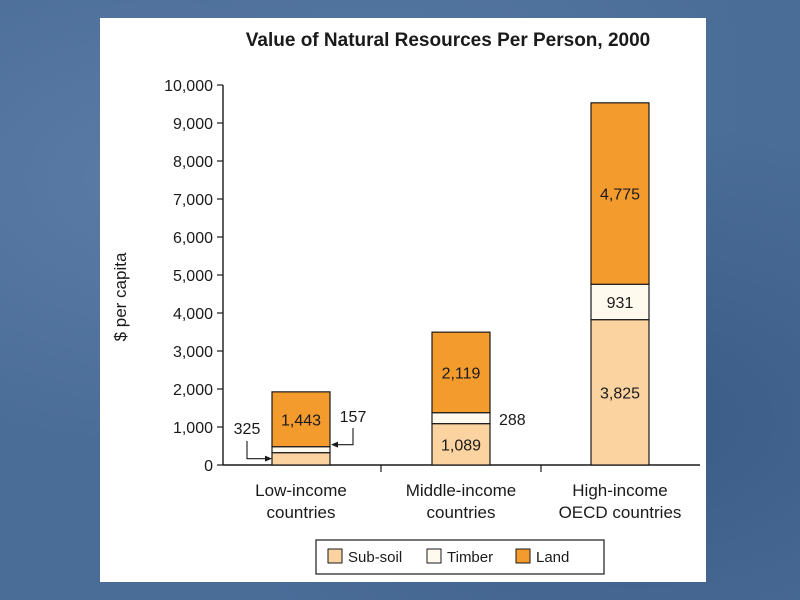  Describe the element at coordinates (193, 162) in the screenshot. I see `y-tick-label: 8,000` at that location.